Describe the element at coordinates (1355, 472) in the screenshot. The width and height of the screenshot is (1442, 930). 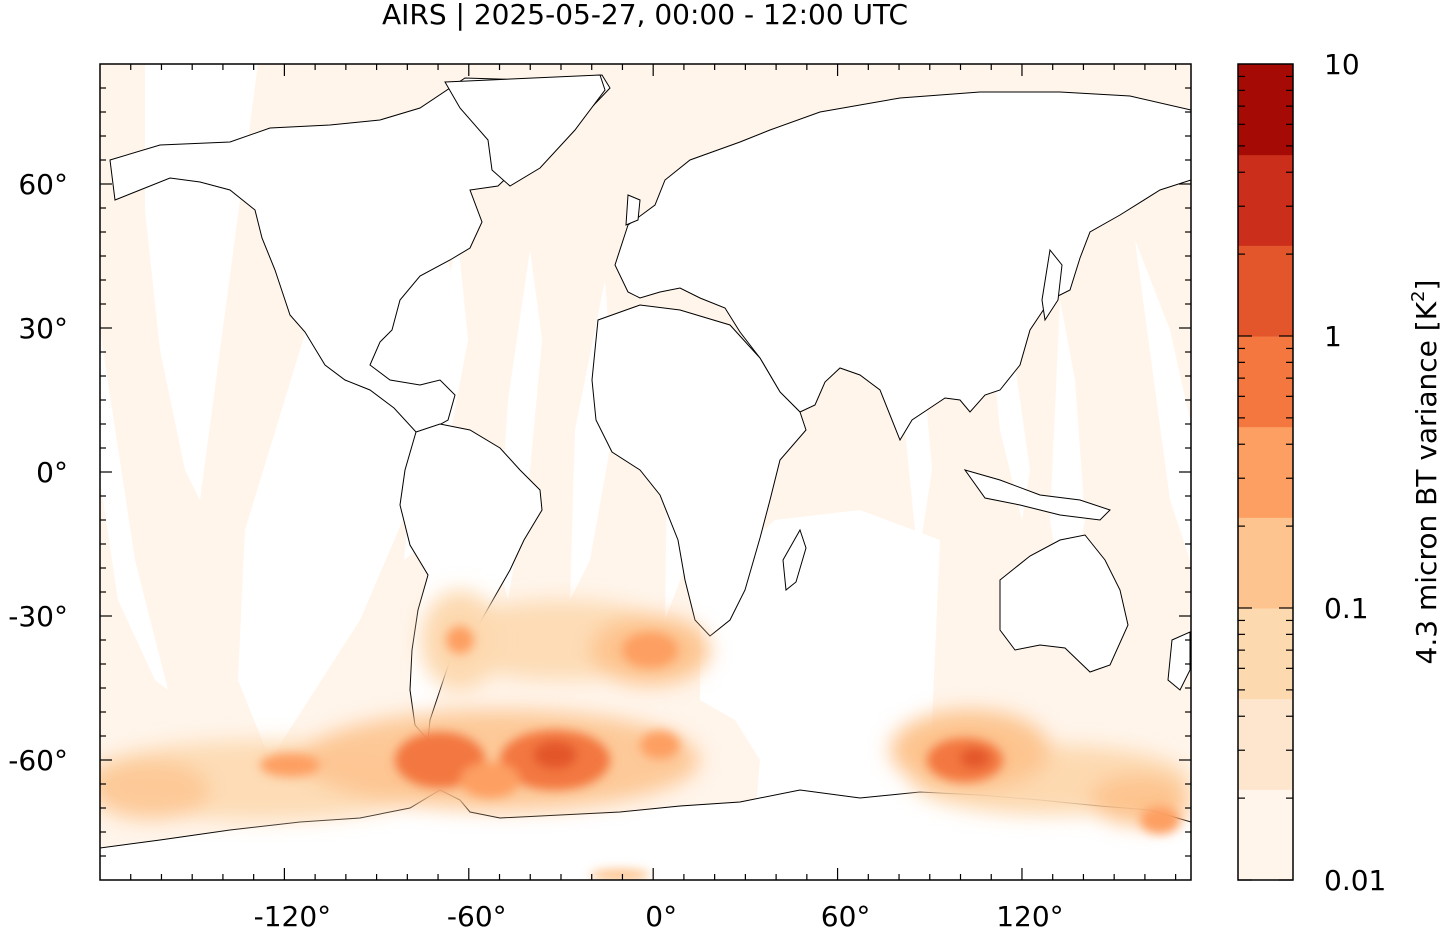
I see `colorbar-tick-labels: 0.01 0.1 1 10` at that location.